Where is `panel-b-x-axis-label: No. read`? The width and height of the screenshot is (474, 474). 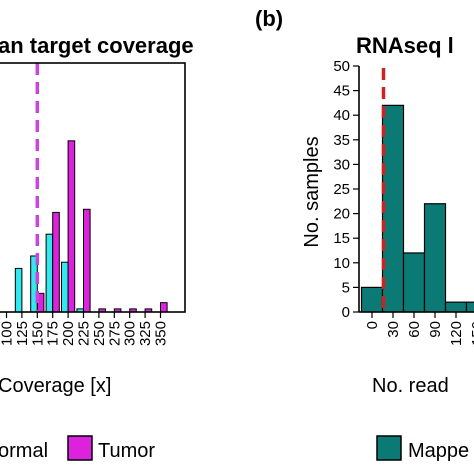
panel-b-x-axis-label: No. read is located at coordinates (410, 386).